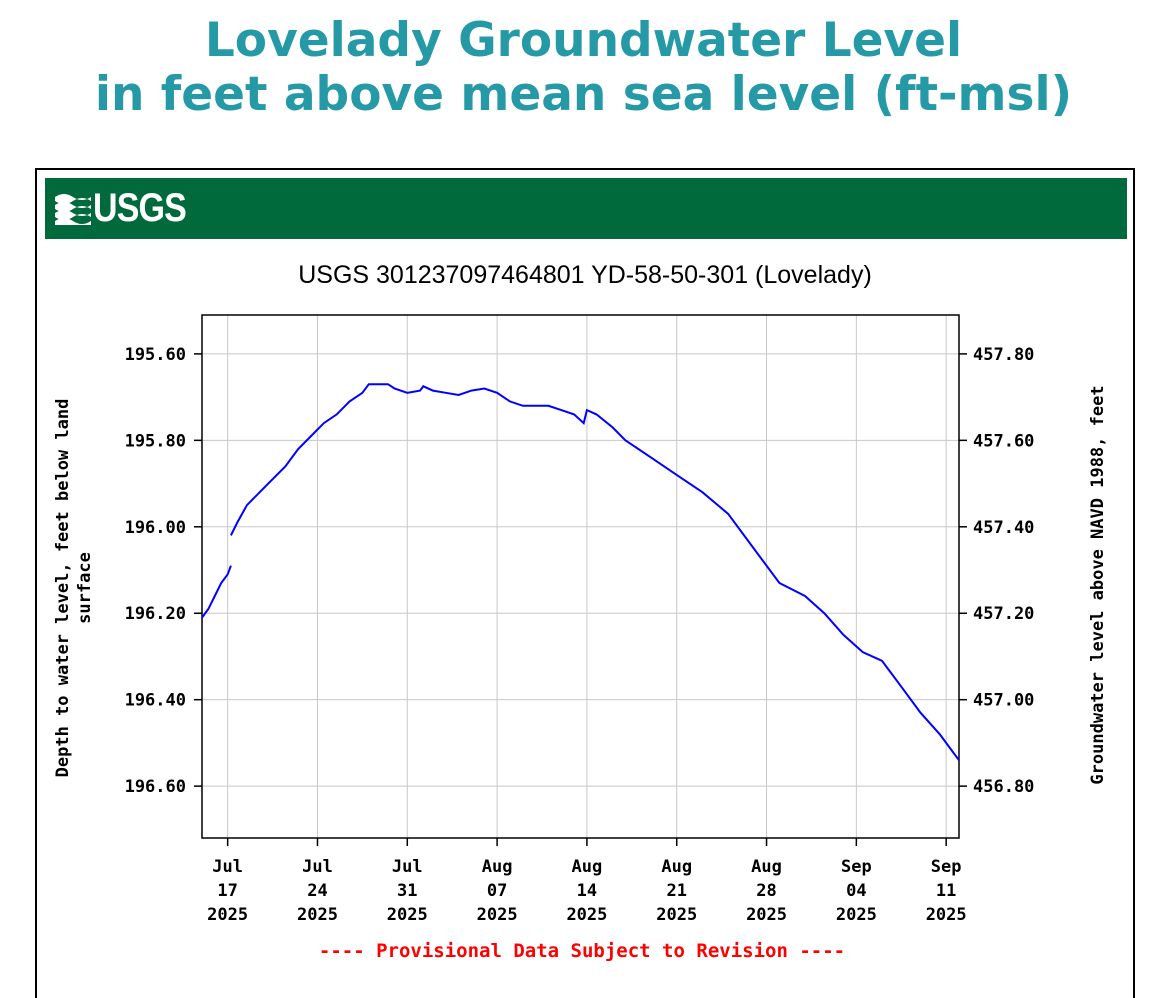 This screenshot has height=998, width=1167. Describe the element at coordinates (155, 528) in the screenshot. I see `left-tick-label: 196.00` at that location.